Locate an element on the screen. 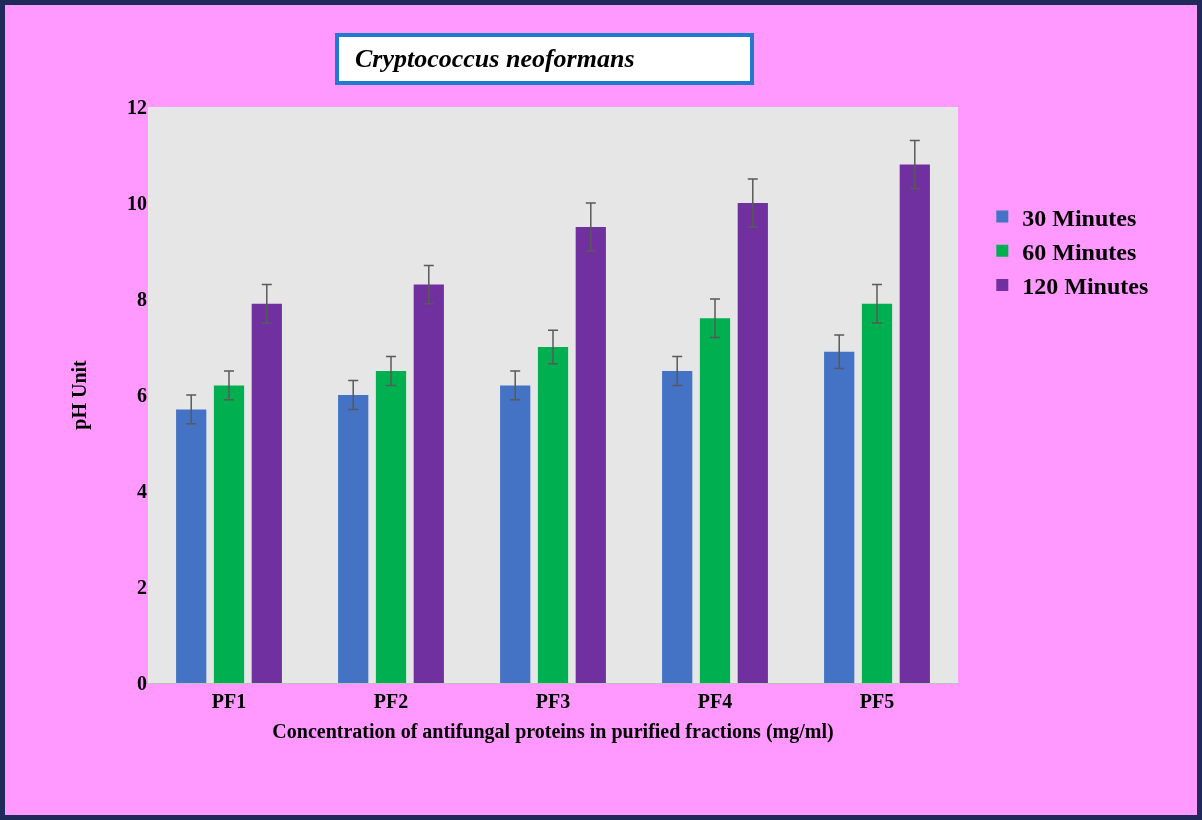  legend-label: 30 Minutes is located at coordinates (1079, 217).